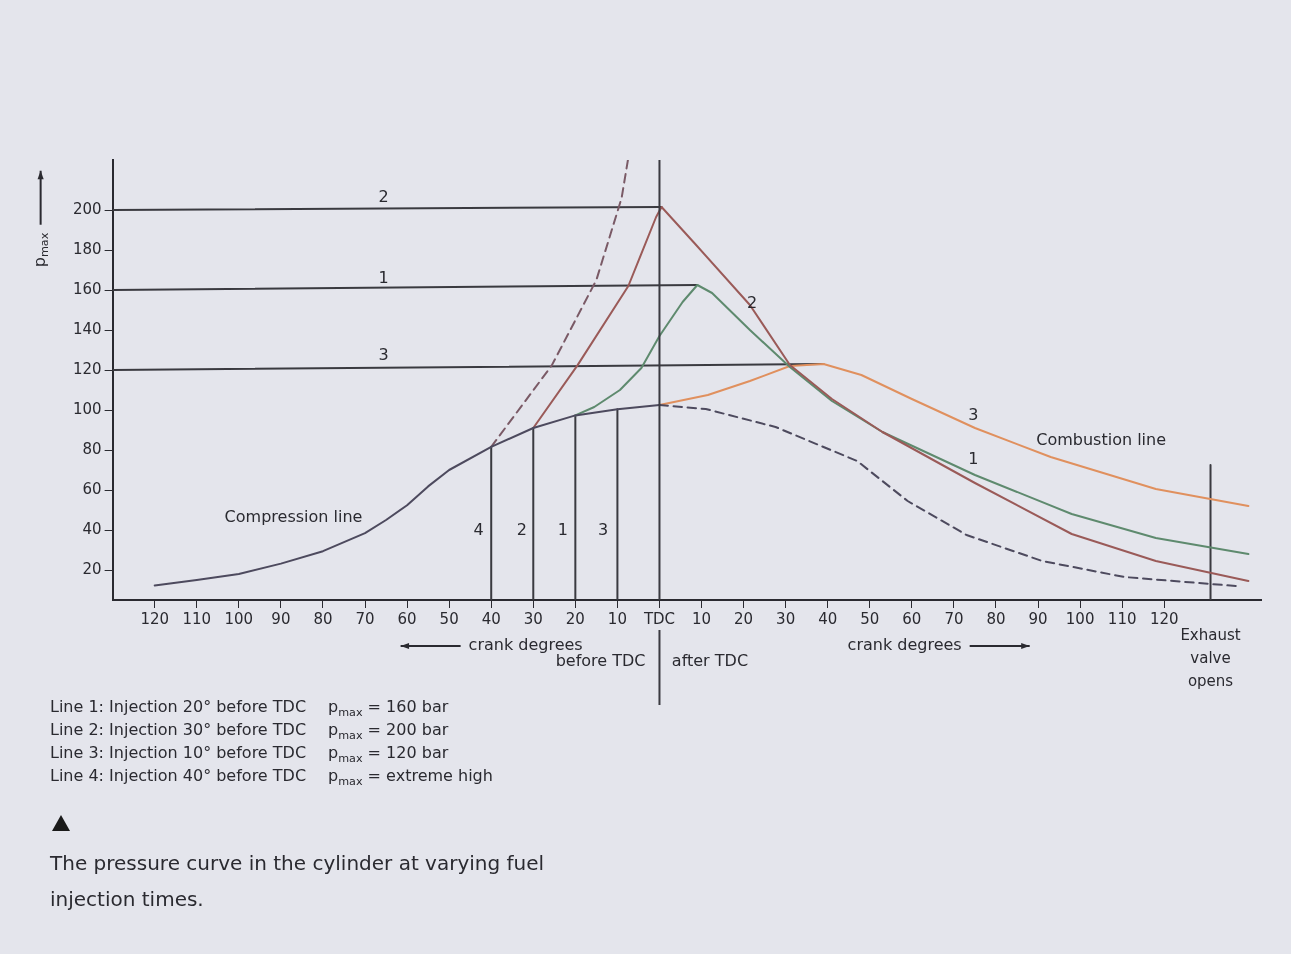  I want to click on text: Line 1: Injection 20° before TDC, so click(178, 707).